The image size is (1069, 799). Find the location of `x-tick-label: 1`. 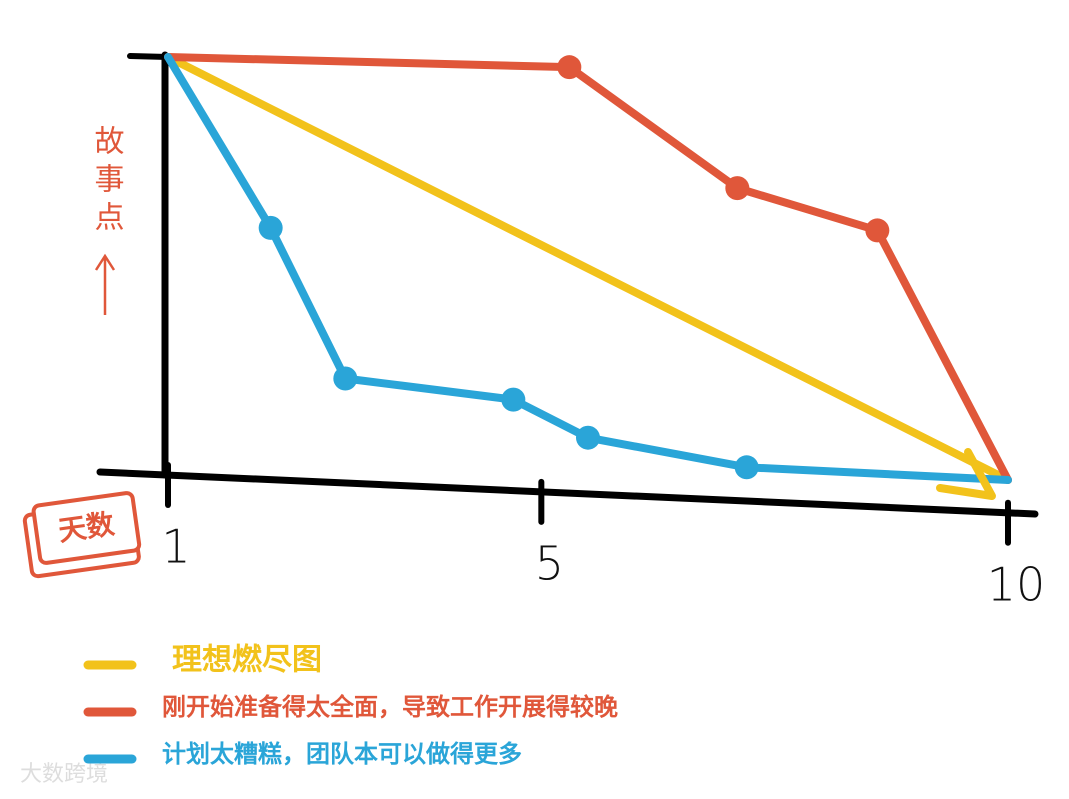

x-tick-label: 1 is located at coordinates (175, 547).